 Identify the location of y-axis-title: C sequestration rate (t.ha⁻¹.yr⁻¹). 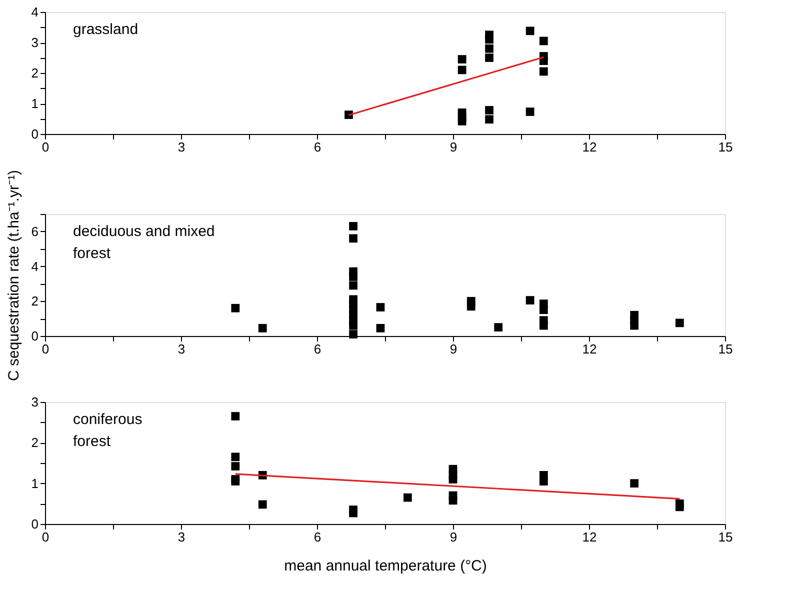
(13, 275).